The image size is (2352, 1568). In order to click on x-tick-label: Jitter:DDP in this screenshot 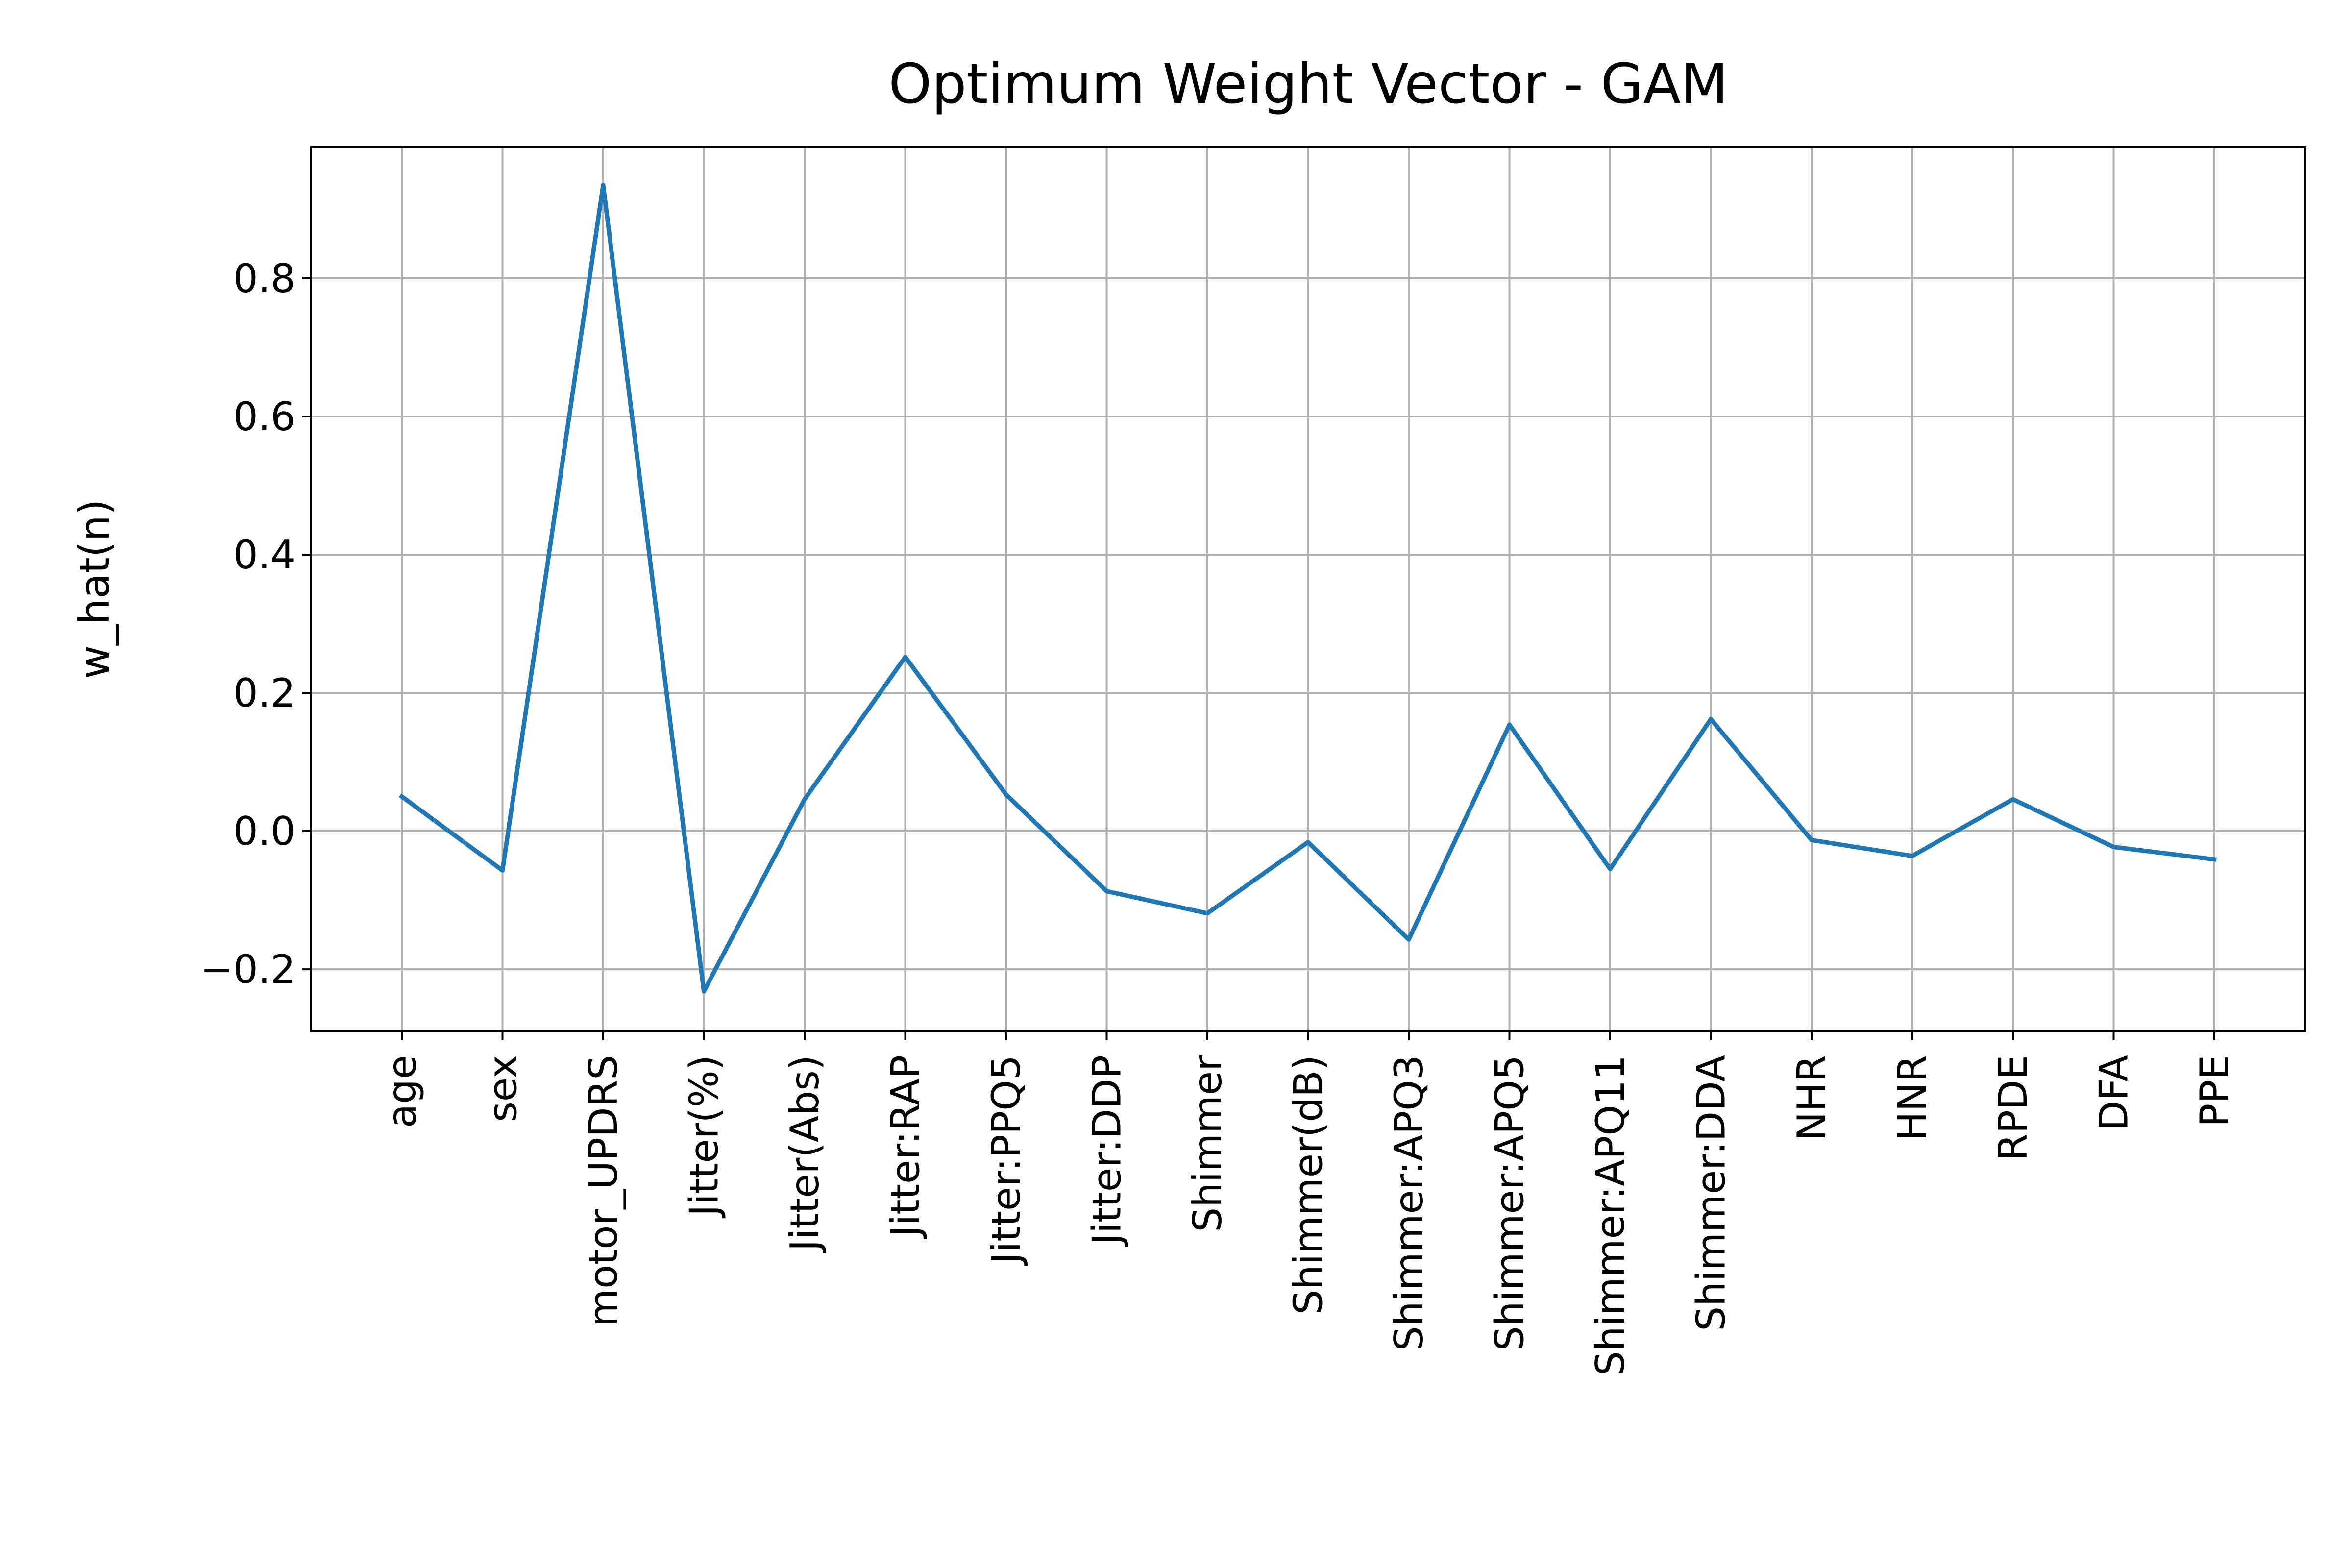, I will do `click(1107, 1151)`.